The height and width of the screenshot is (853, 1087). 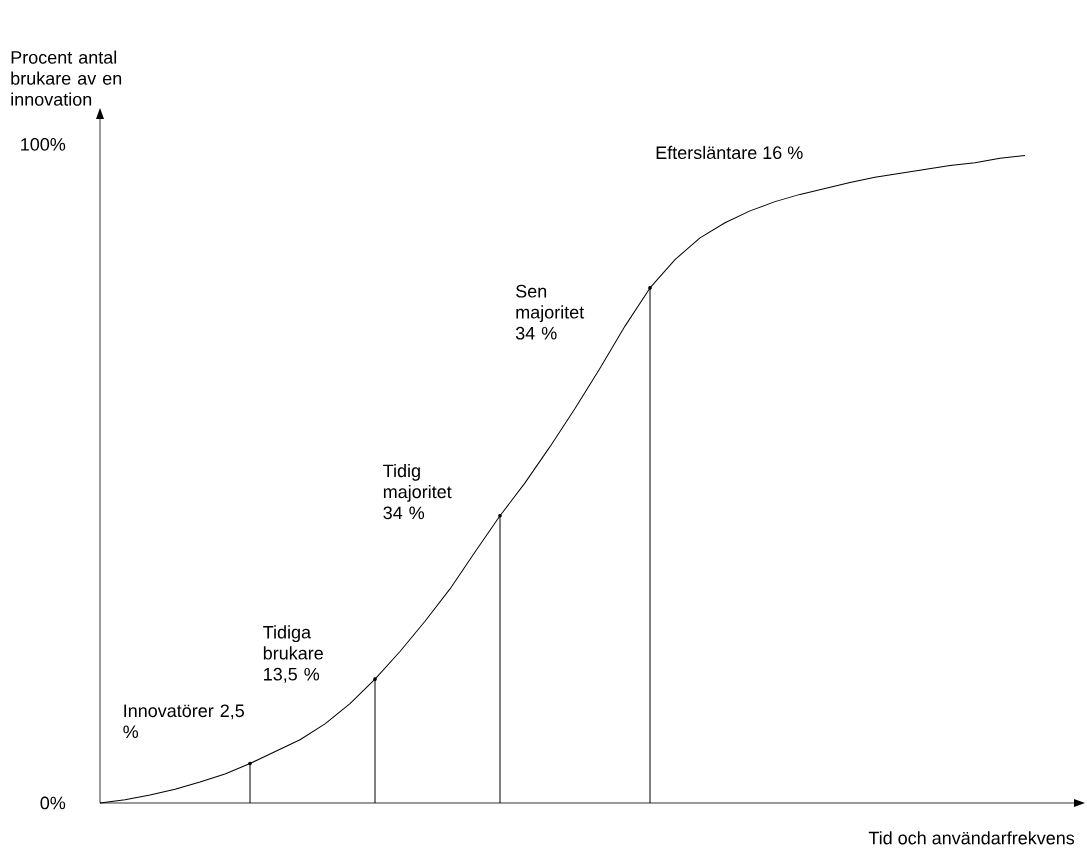 I want to click on annotation: Tidig majoritet 34 %, so click(x=417, y=491).